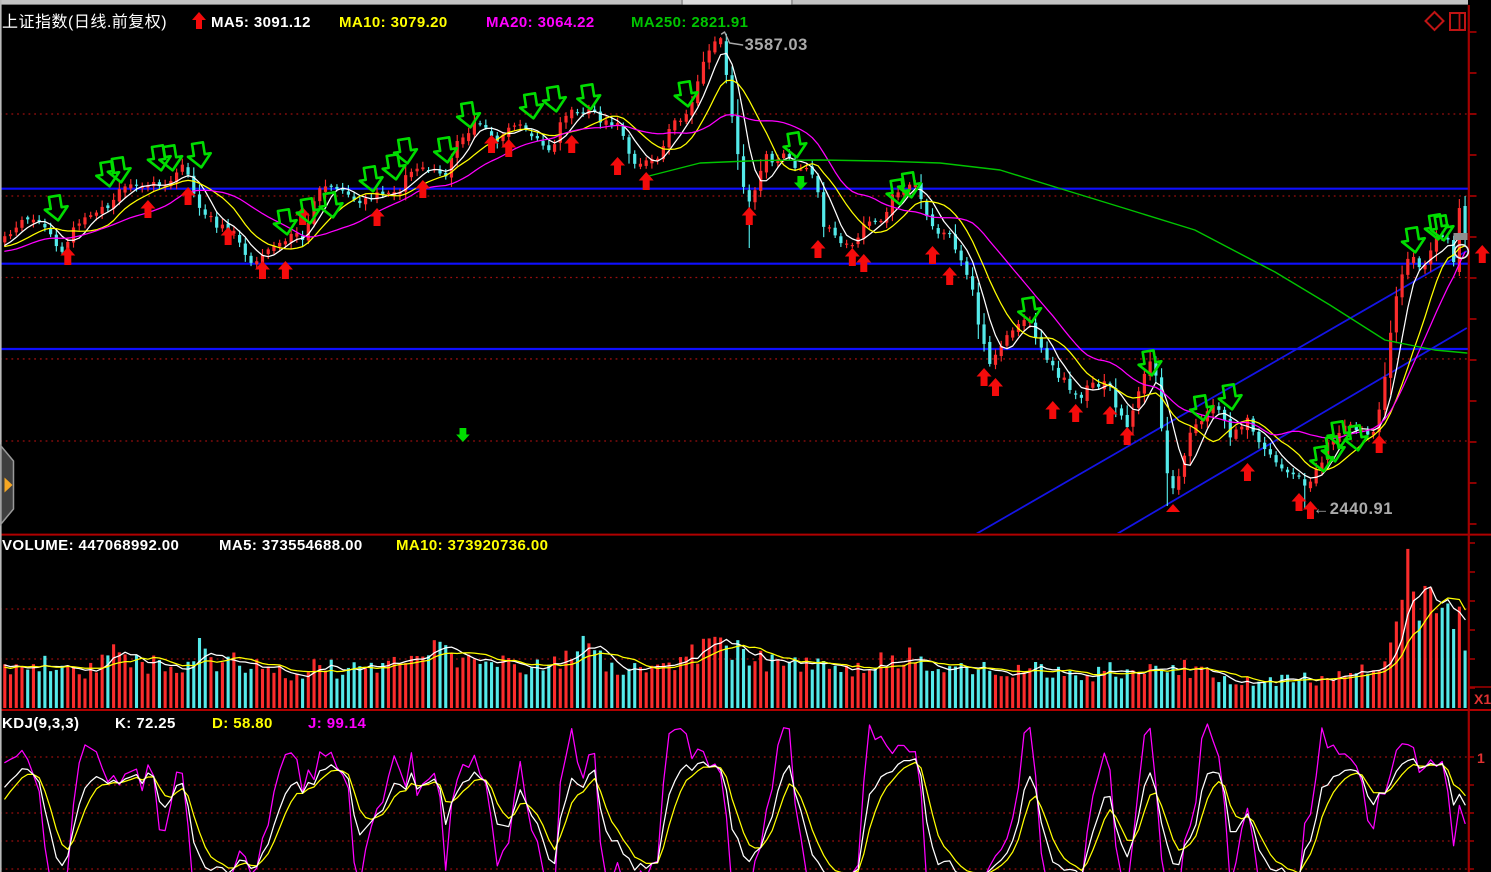  I want to click on trendline-endpoint-handle, so click(1461, 251).